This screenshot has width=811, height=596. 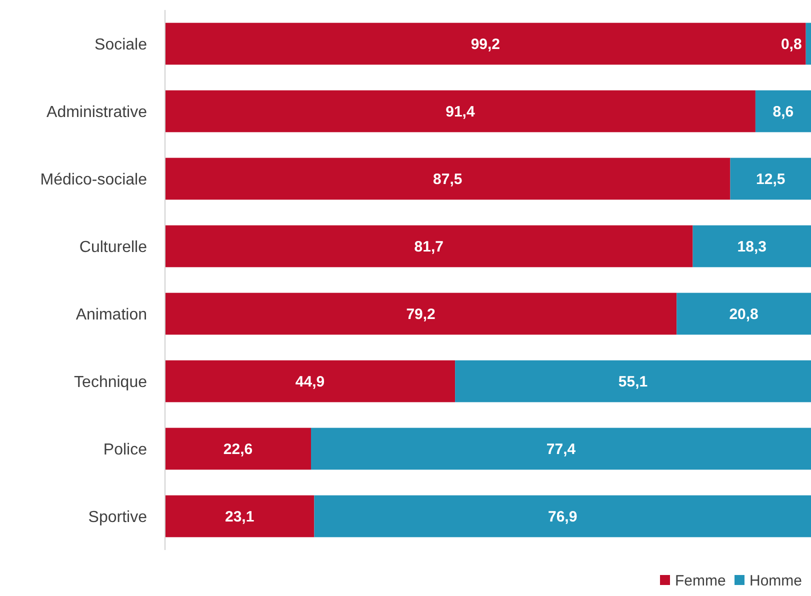 I want to click on legend-label: Homme, so click(x=776, y=581).